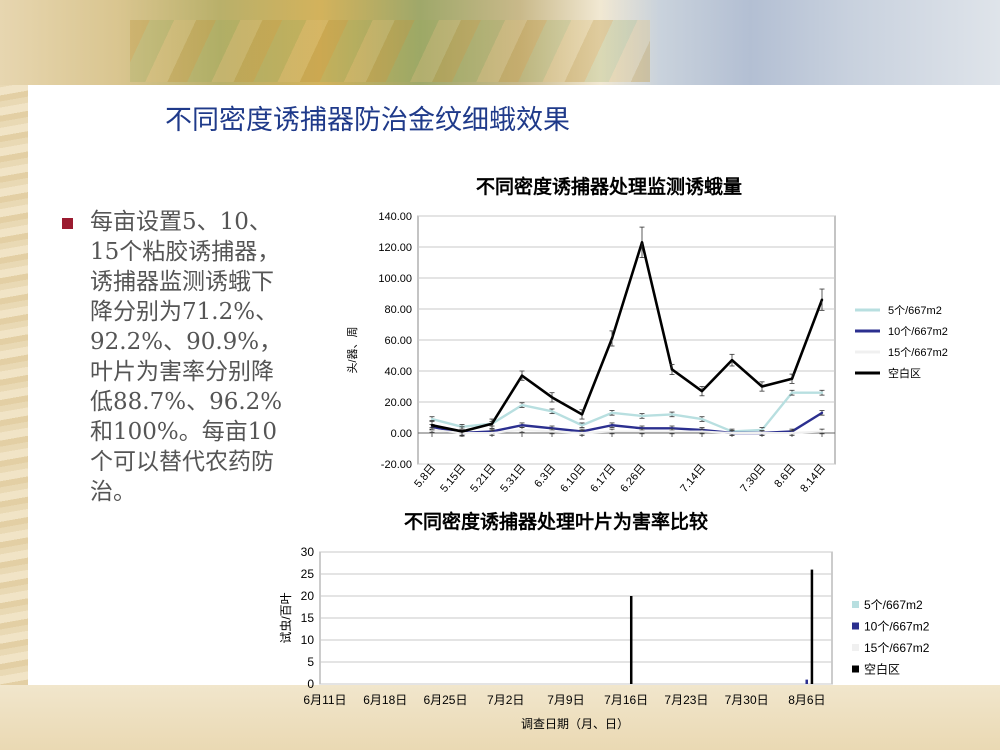 The width and height of the screenshot is (1000, 750). Describe the element at coordinates (390, 51) in the screenshot. I see `decorative-leaf-pattern` at that location.